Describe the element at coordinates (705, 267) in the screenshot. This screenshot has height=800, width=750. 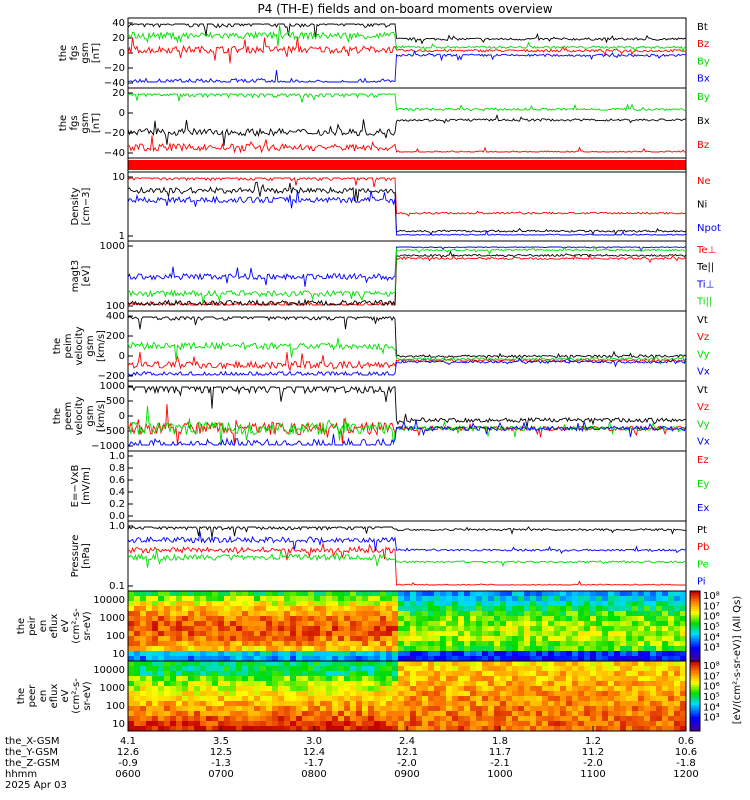
I see `legend-temp-1: Te||` at that location.